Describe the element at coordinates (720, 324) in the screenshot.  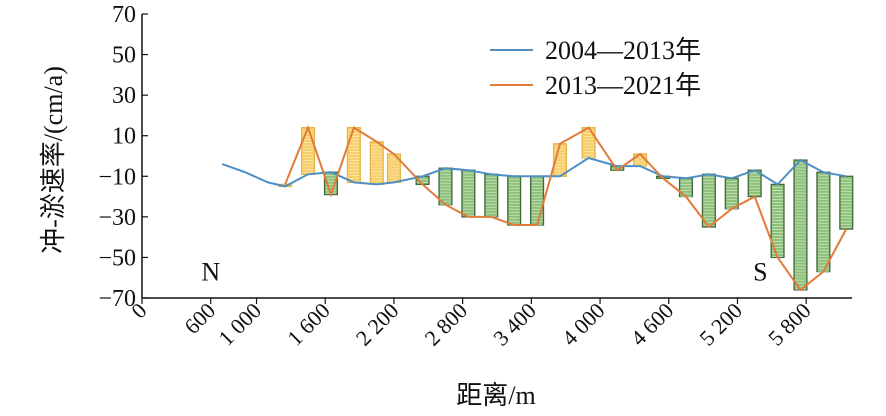
I see `x-tick-label: 5 200` at that location.